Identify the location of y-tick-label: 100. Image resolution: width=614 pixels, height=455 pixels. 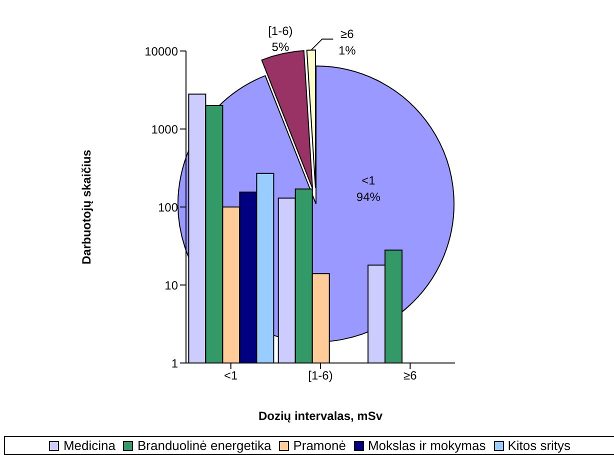
(168, 207).